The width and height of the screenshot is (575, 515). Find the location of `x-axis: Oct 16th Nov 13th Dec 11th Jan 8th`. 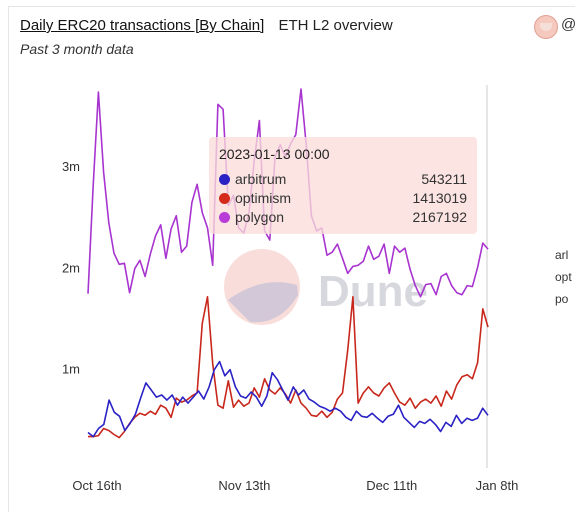

x-axis: Oct 16th Nov 13th Dec 11th Jan 8th is located at coordinates (295, 485).